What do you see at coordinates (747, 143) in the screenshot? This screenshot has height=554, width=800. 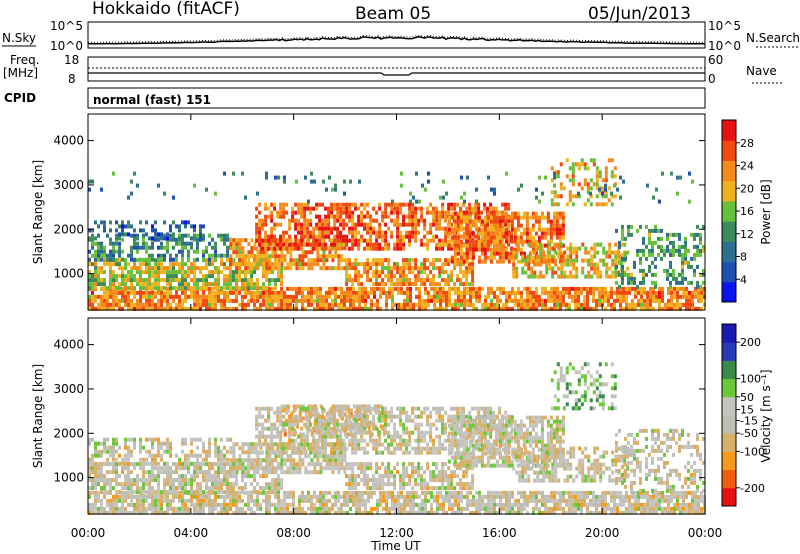 I see `colorbar-tick-label: 28` at bounding box center [747, 143].